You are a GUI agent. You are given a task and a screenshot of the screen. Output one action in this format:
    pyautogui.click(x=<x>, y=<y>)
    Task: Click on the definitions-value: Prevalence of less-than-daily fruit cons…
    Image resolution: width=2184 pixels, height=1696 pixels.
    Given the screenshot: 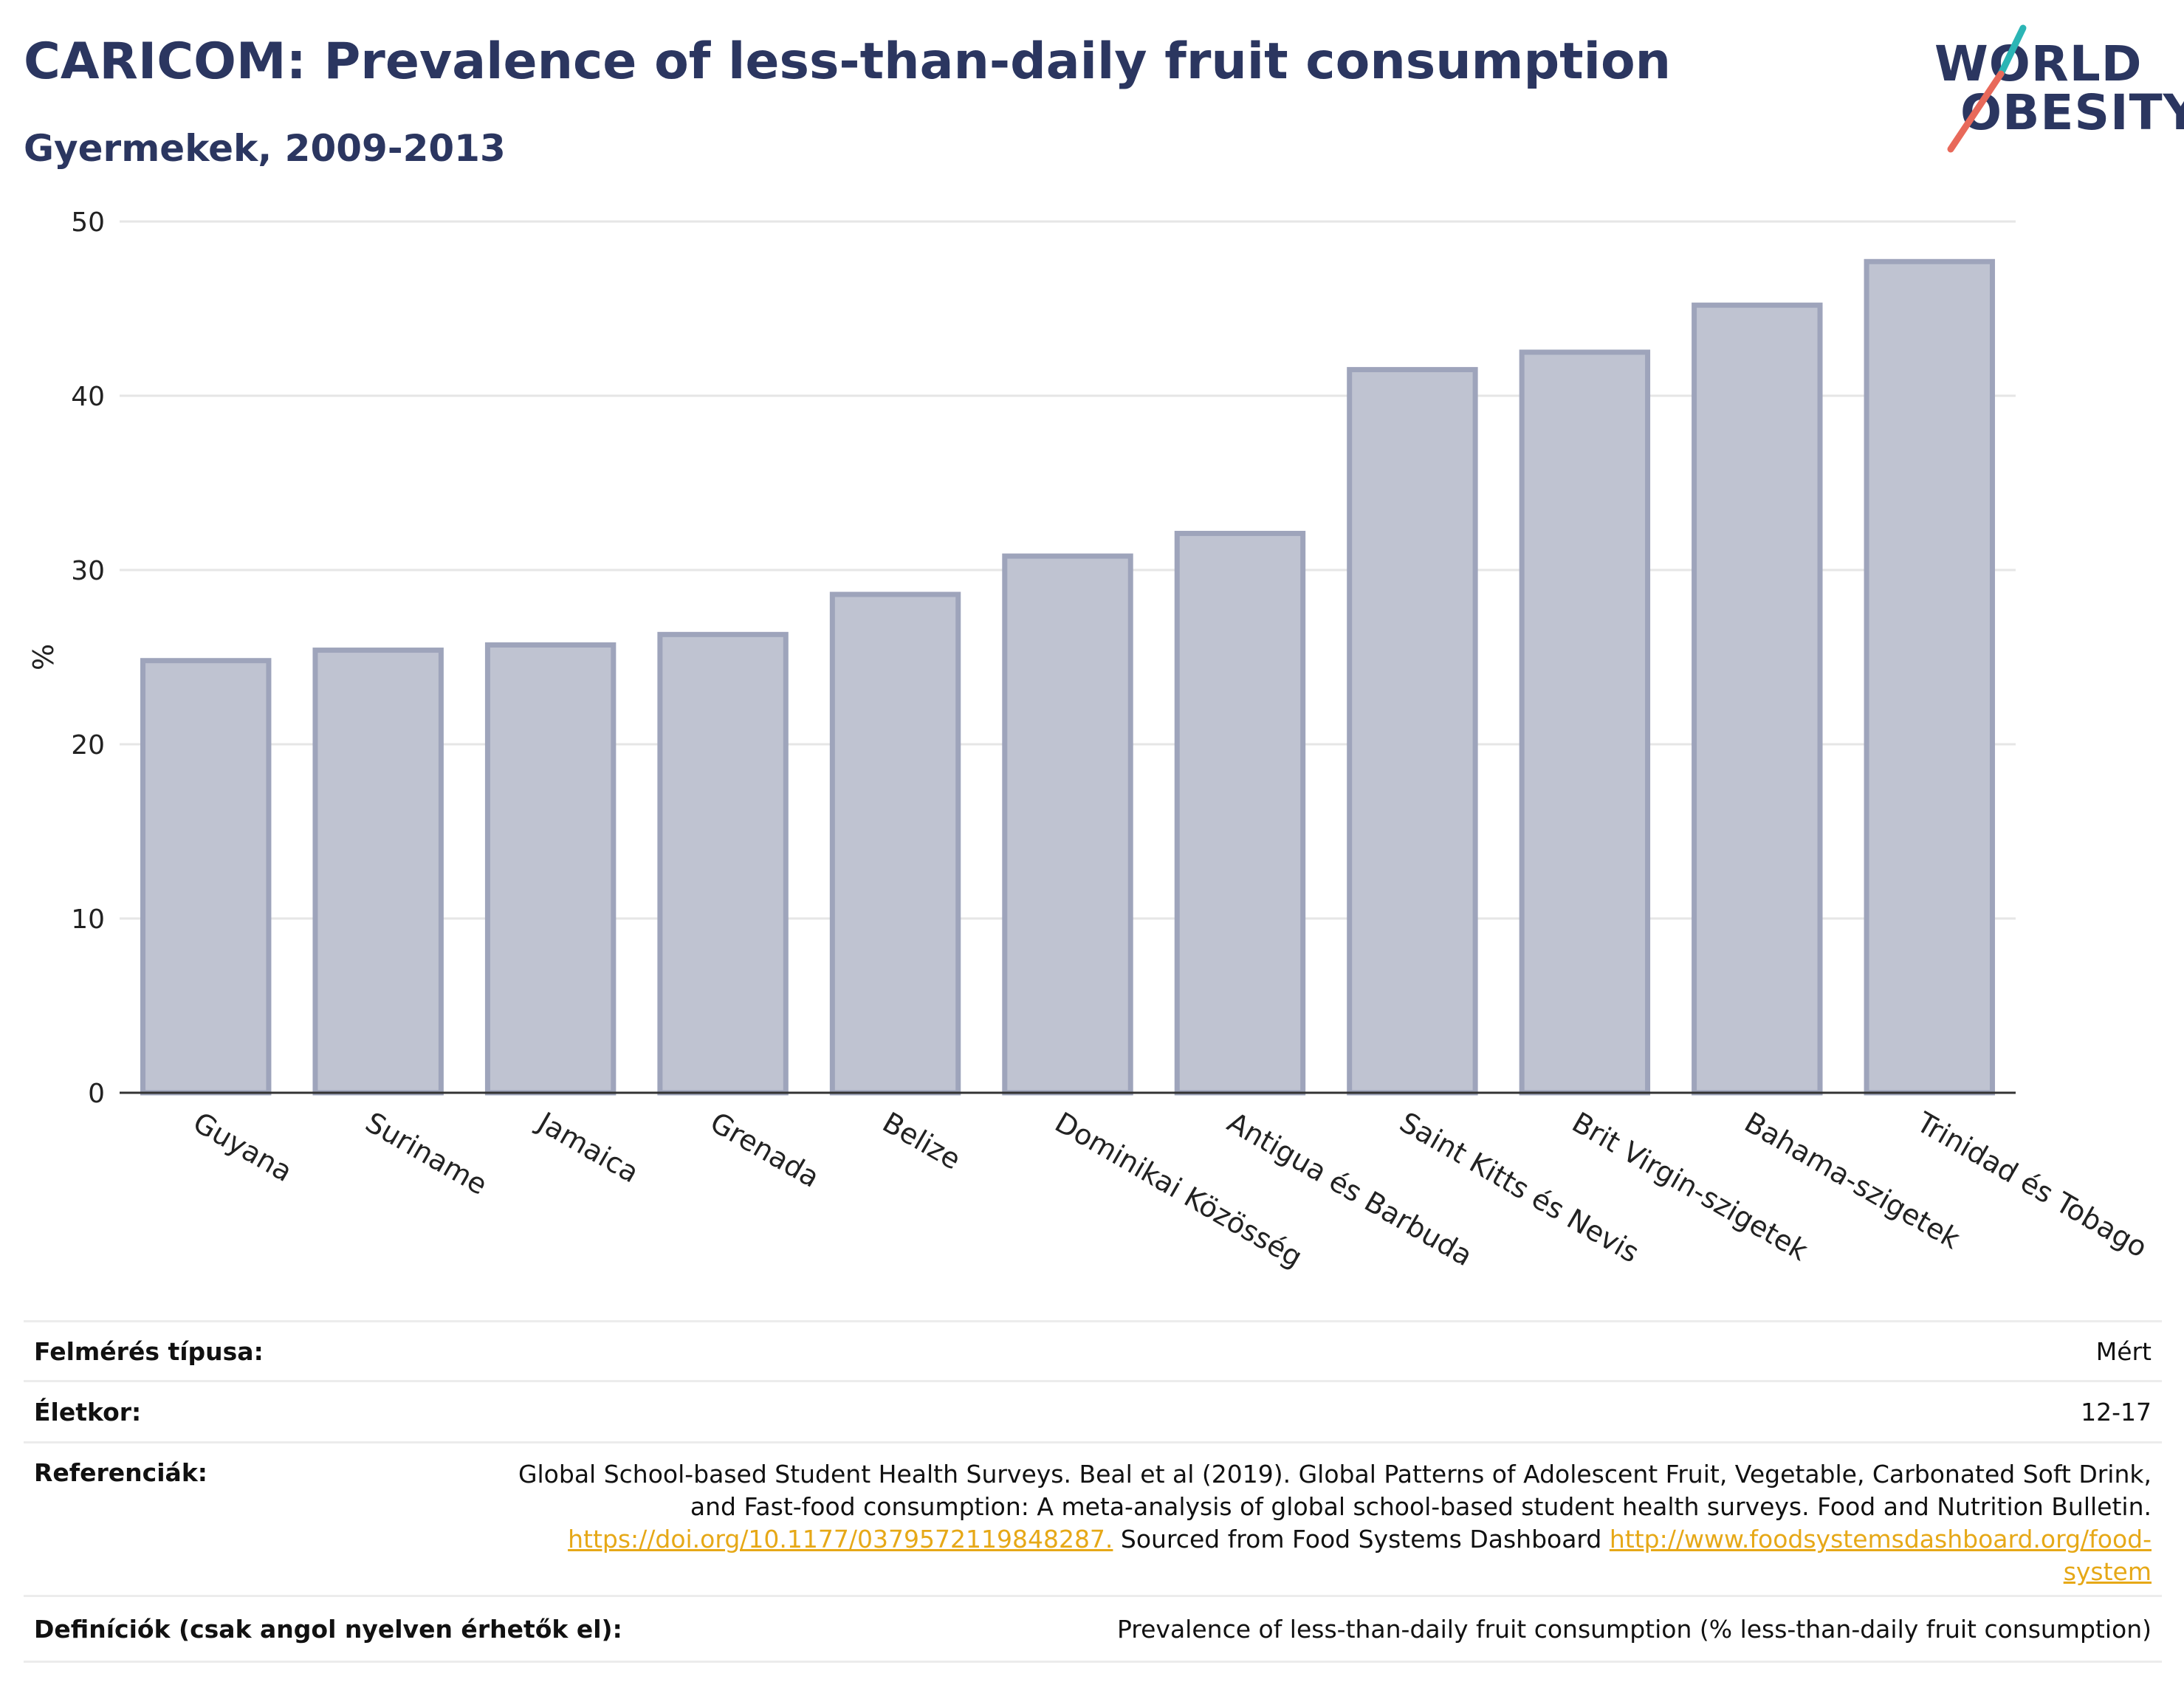 What is the action you would take?
    pyautogui.click(x=1634, y=1629)
    